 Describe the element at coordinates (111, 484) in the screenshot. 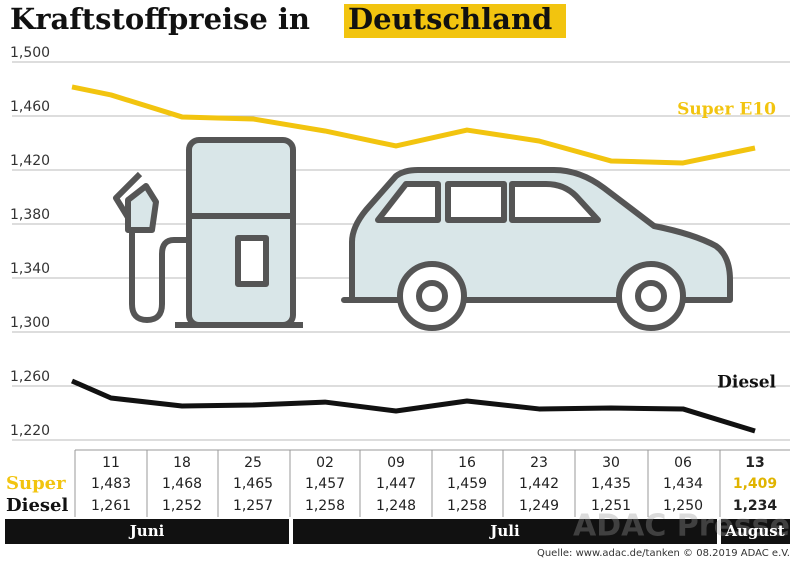

I see `table-cell: 1,483` at that location.